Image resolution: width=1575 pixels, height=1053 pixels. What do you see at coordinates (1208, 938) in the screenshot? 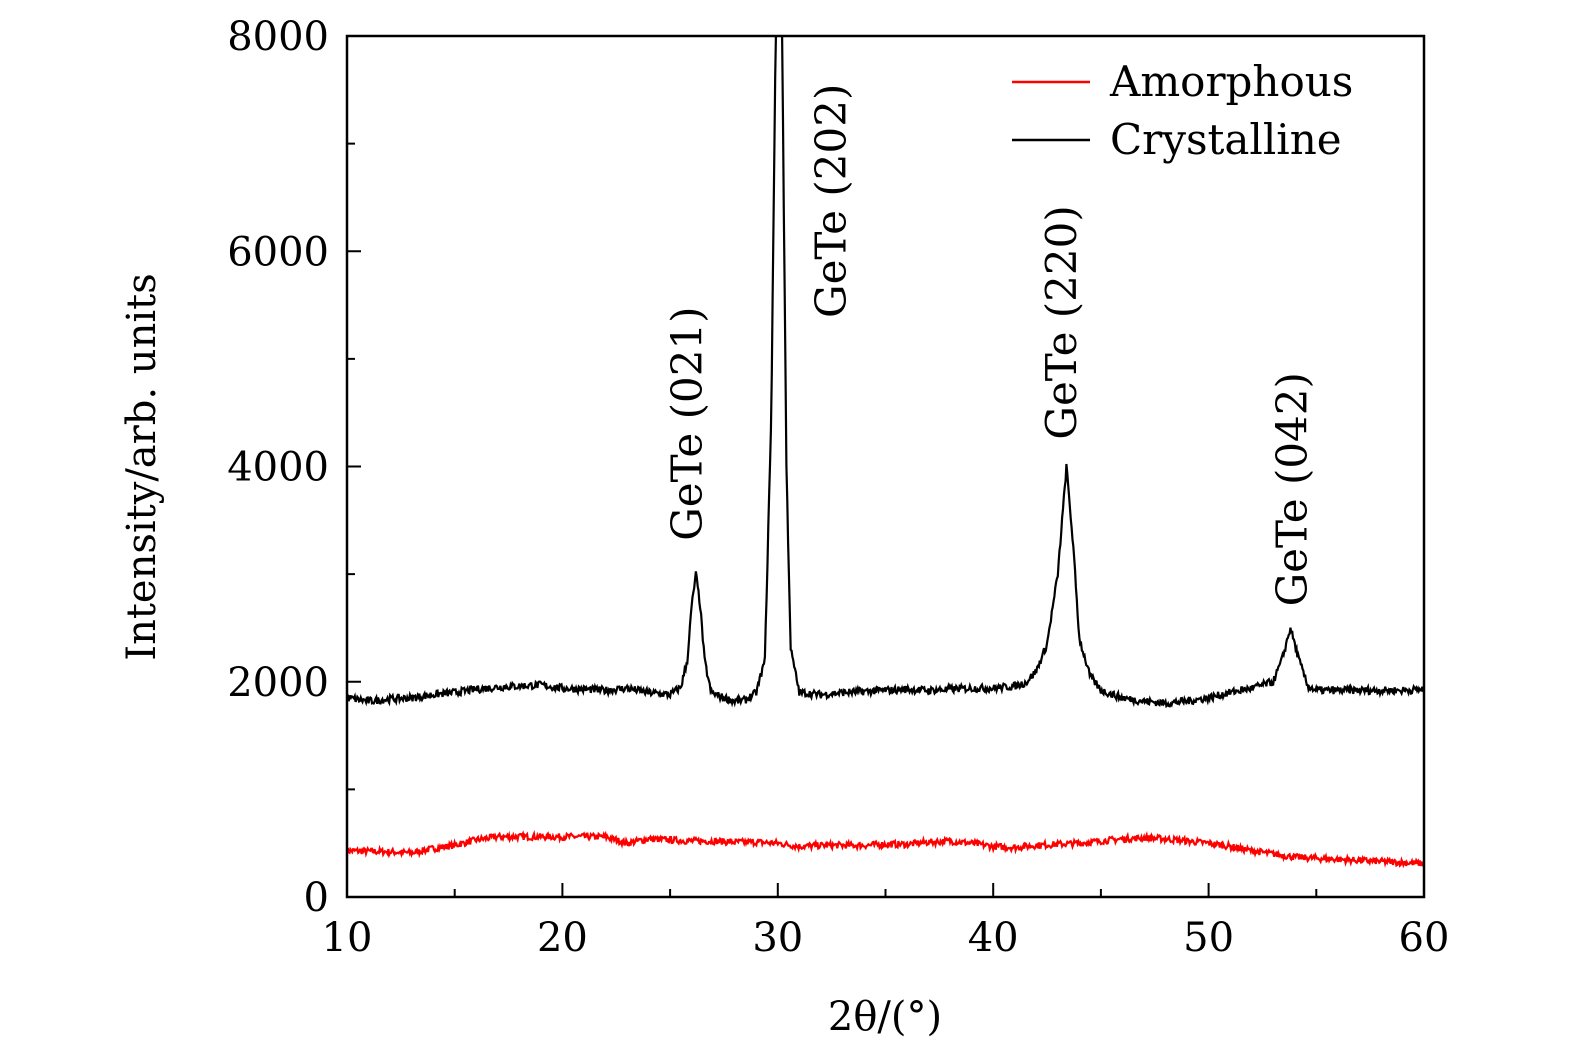
I see `x-tick-label: 50` at bounding box center [1208, 938].